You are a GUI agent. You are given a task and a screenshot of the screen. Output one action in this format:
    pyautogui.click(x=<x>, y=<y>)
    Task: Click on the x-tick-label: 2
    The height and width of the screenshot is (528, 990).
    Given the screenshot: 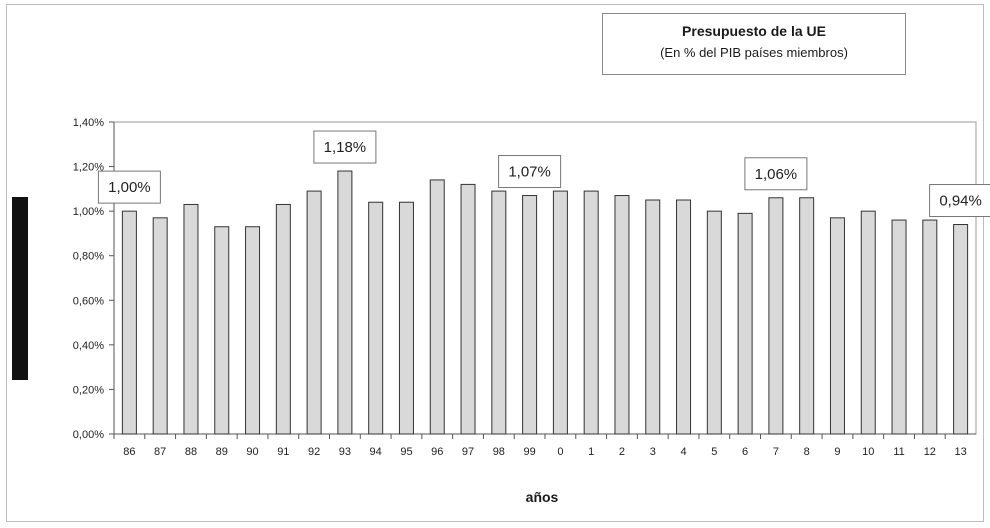 What is the action you would take?
    pyautogui.click(x=622, y=452)
    